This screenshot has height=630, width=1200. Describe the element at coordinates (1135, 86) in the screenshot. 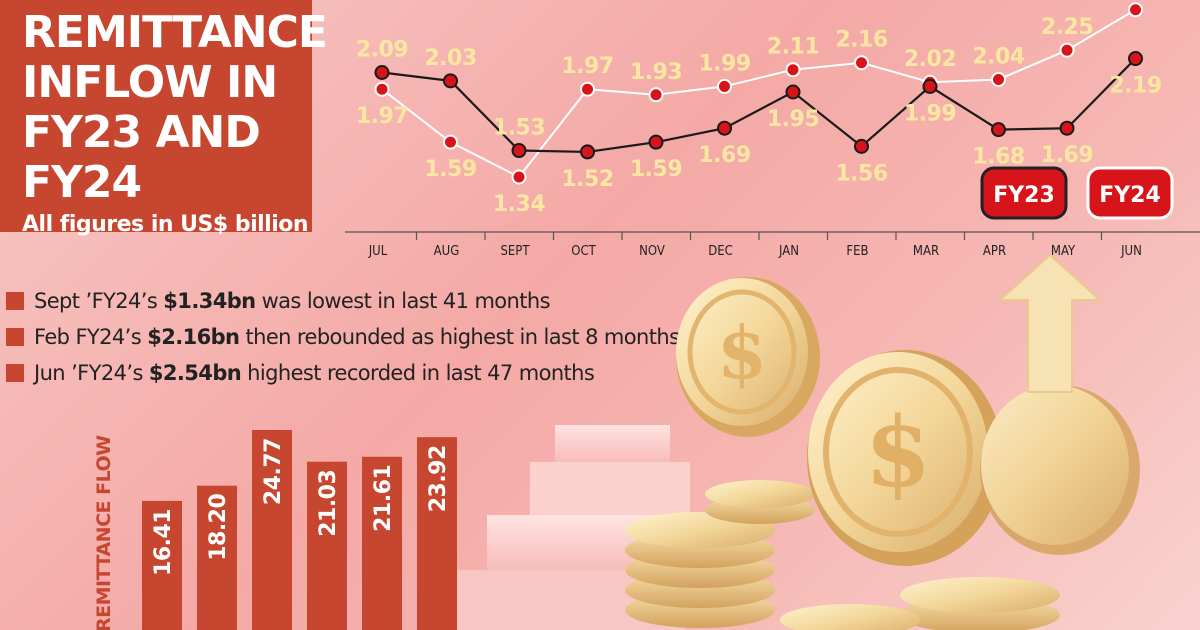

I see `data-label-fy23: 2.19` at that location.